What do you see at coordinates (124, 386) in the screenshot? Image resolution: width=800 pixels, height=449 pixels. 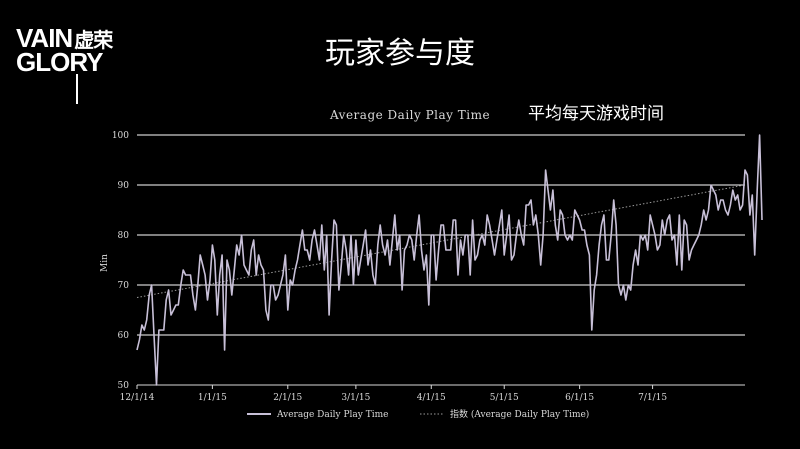 I see `y-tick-label: 50` at bounding box center [124, 386].